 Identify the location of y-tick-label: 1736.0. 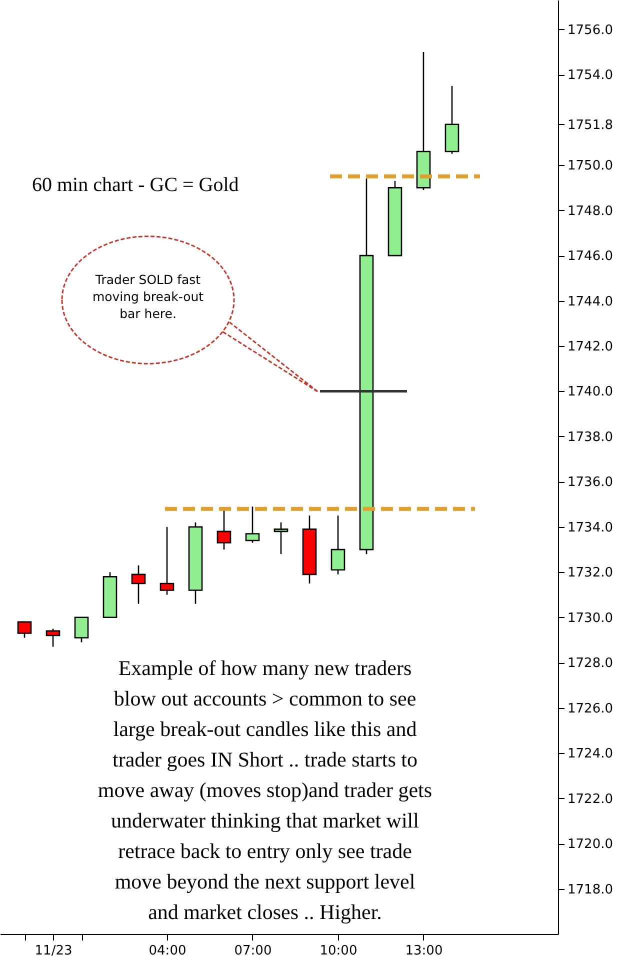
(590, 482).